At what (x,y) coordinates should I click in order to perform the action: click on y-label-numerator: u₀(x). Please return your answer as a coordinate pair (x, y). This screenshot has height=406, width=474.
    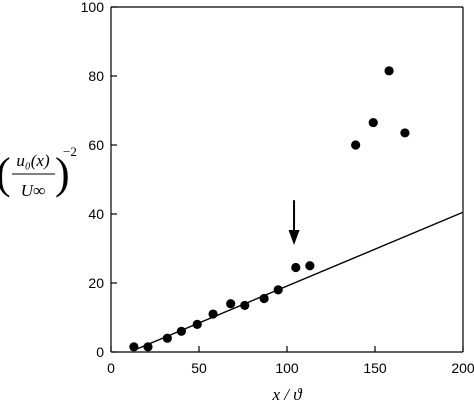
    Looking at the image, I should click on (33, 160).